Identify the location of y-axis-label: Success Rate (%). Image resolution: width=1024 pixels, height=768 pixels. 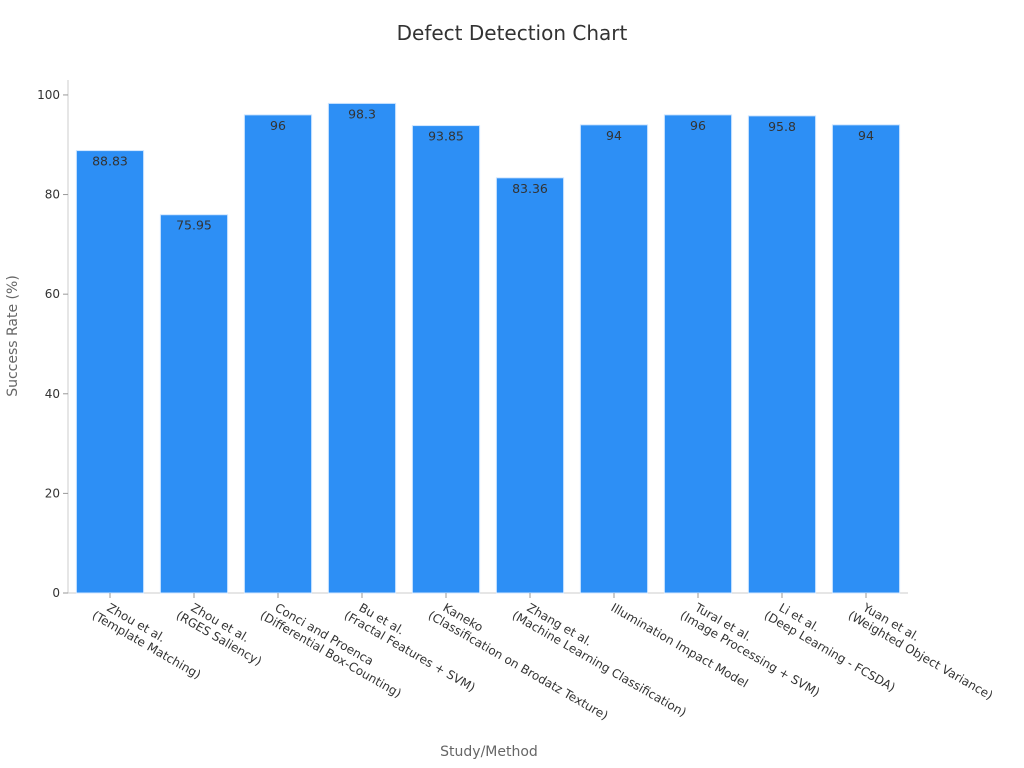
(13, 336).